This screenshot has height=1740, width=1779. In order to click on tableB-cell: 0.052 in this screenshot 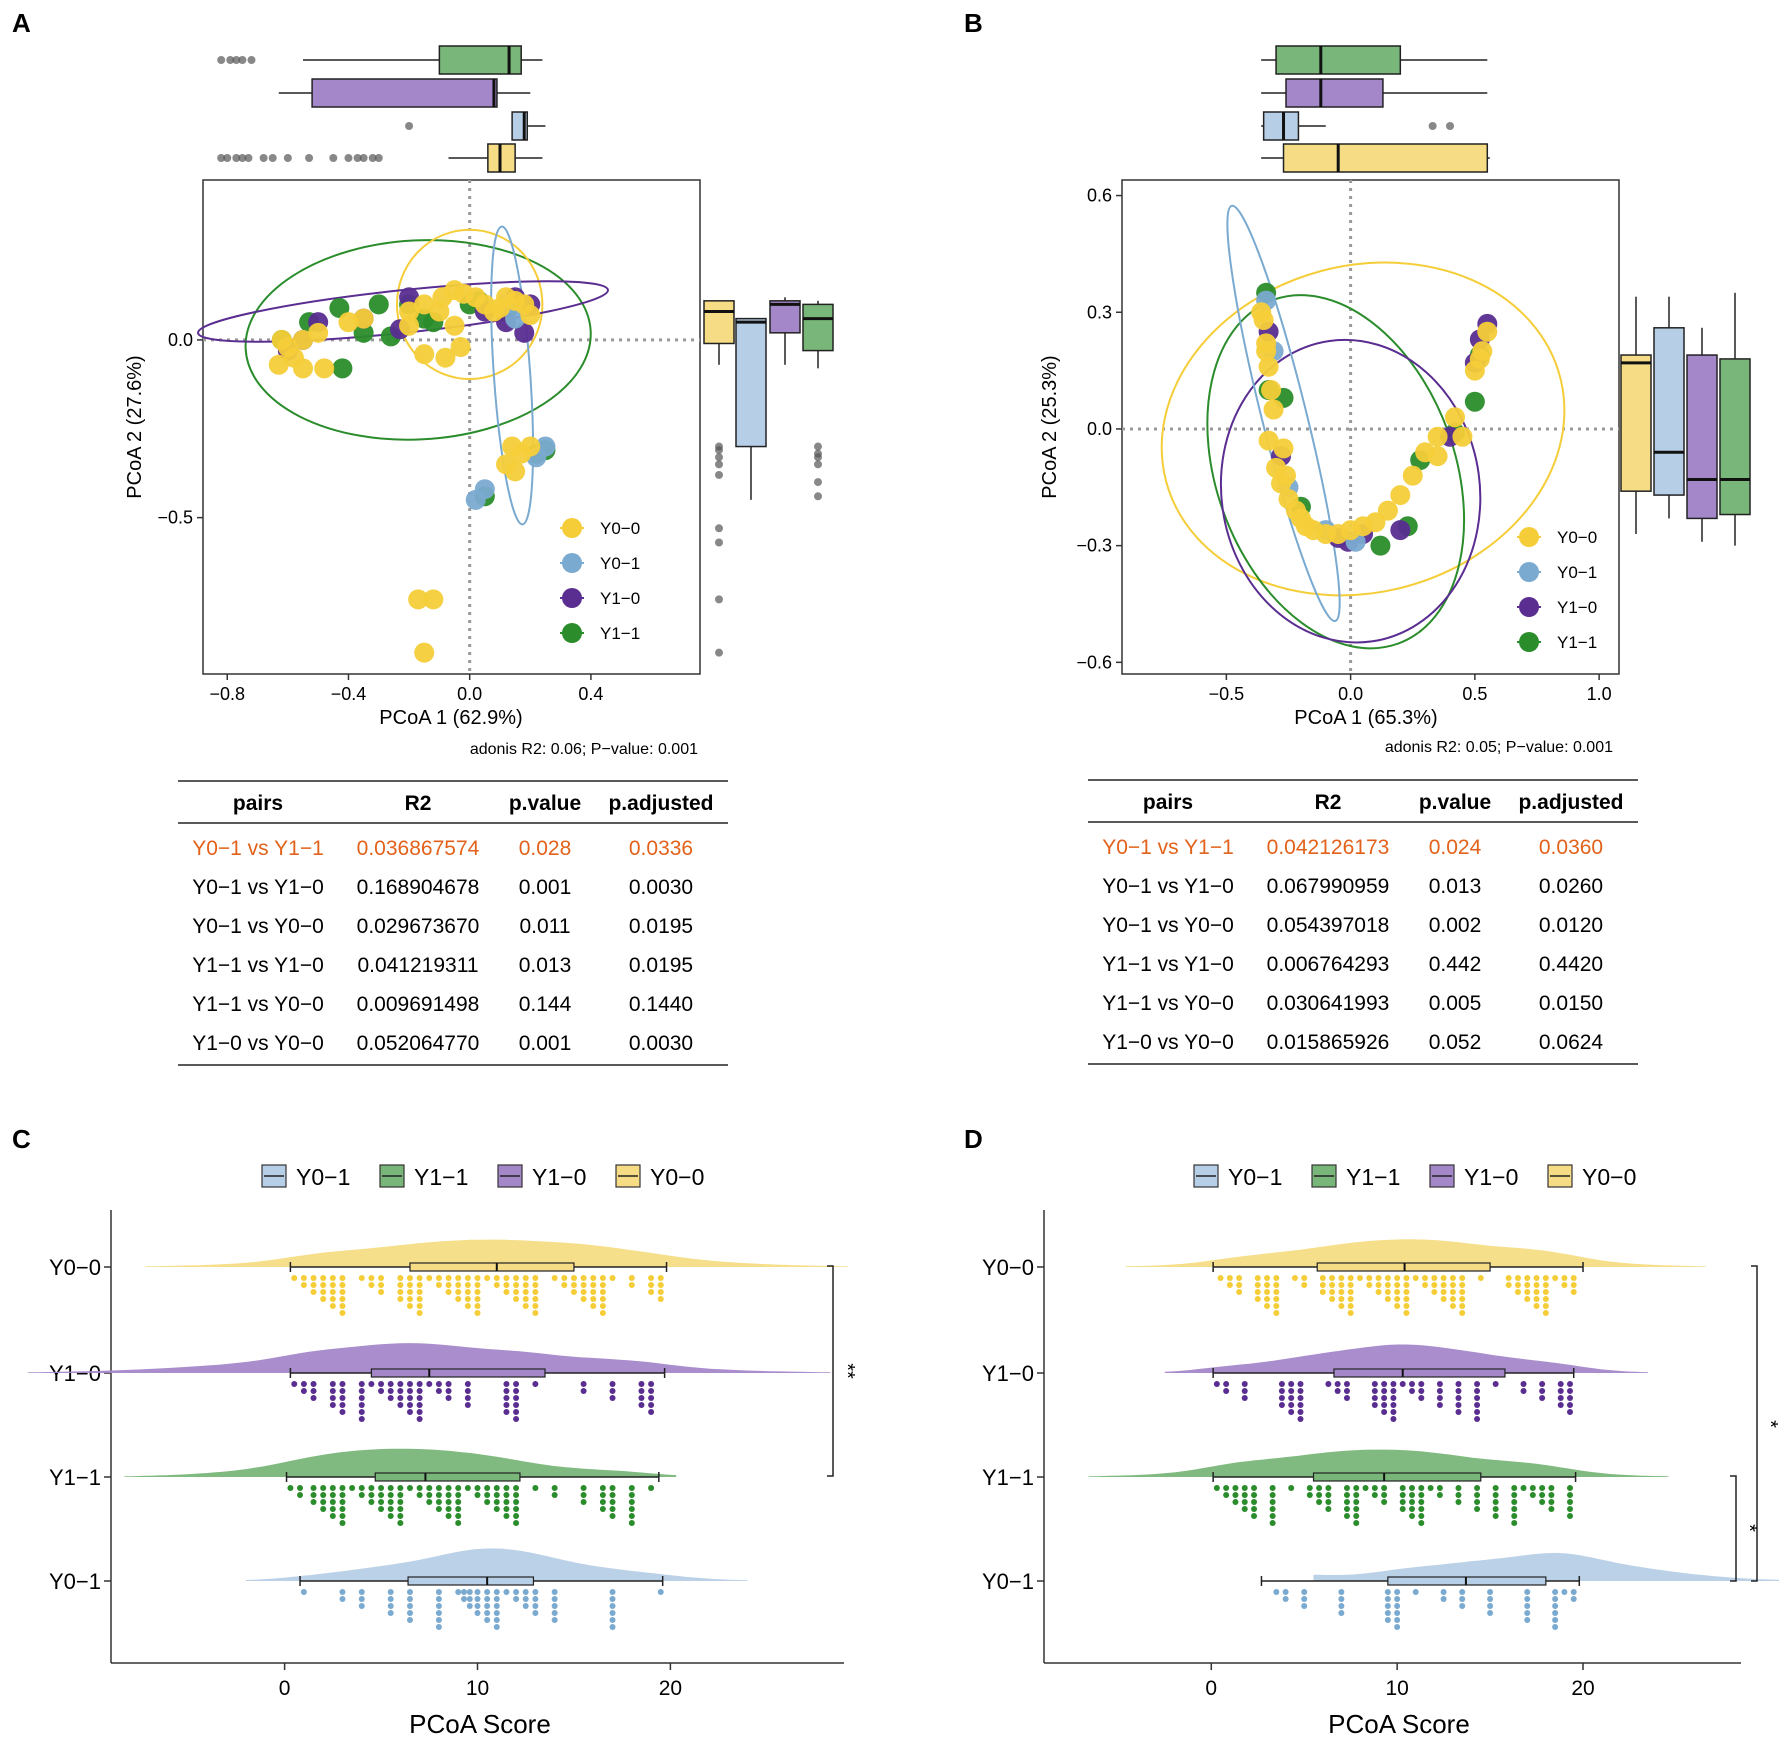, I will do `click(1455, 1042)`.